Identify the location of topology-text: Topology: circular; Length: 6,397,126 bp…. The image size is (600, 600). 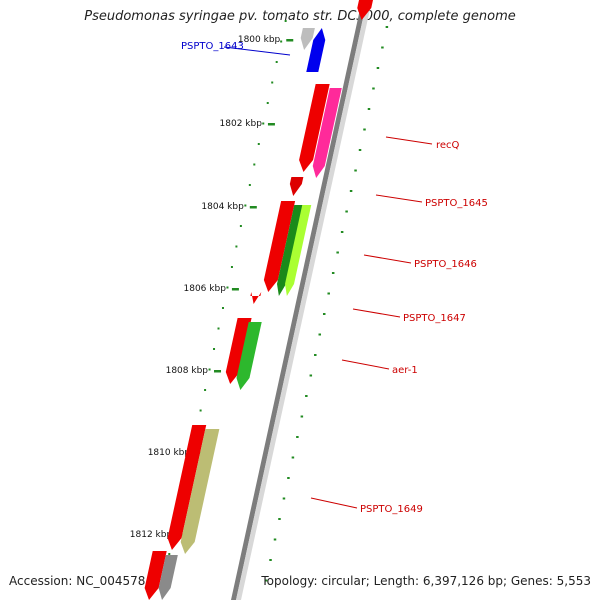
(426, 581).